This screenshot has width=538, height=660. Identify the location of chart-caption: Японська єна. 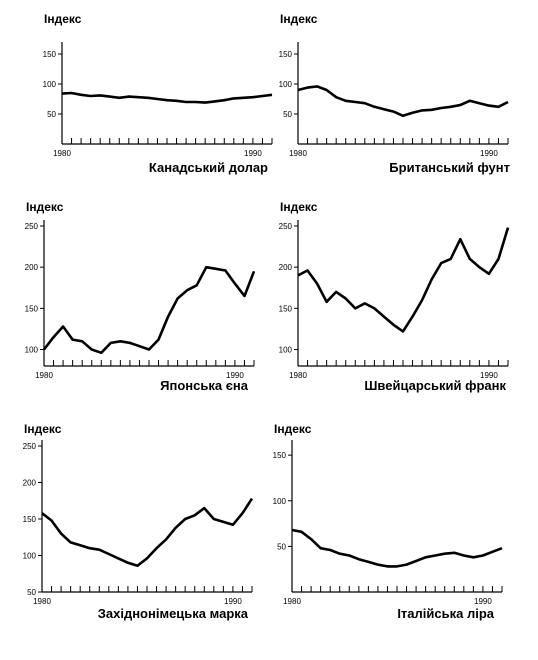
(204, 385).